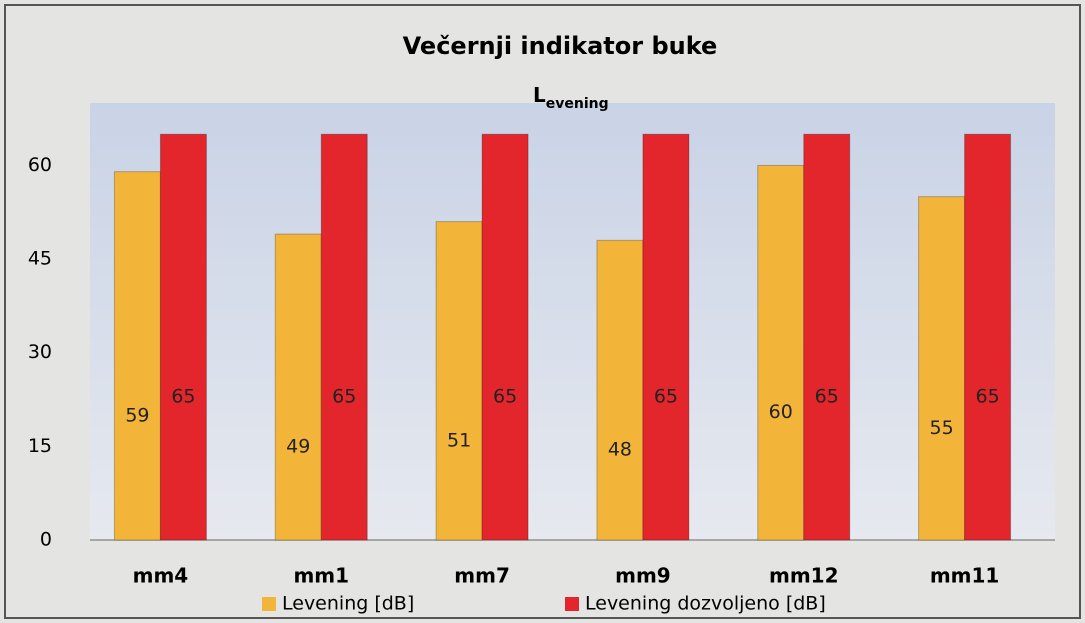  I want to click on subtitle-sub: evening, so click(577, 104).